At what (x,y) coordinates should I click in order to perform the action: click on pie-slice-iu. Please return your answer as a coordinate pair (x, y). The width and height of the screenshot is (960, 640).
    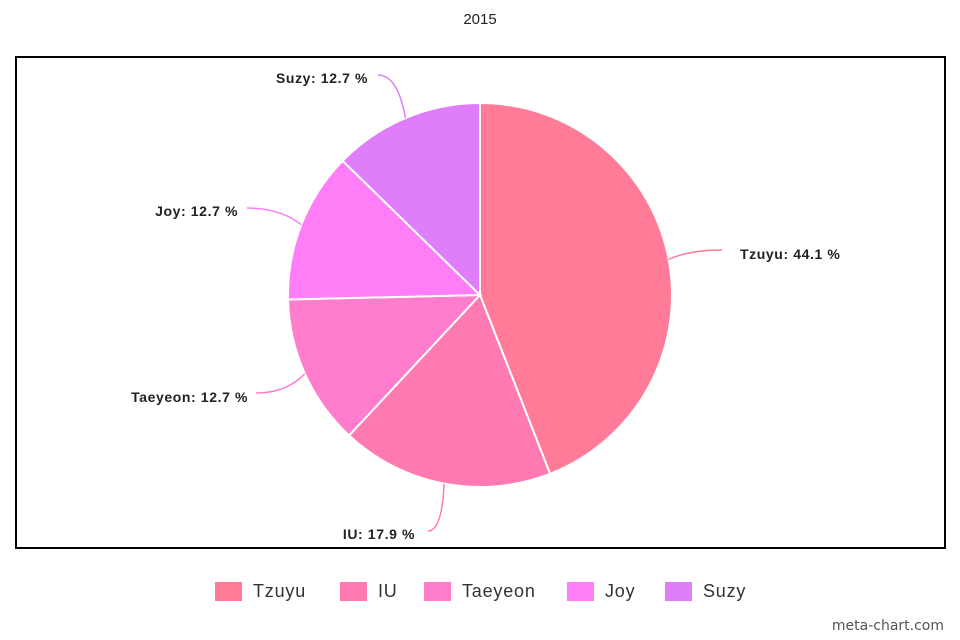
    Looking at the image, I should click on (449, 390).